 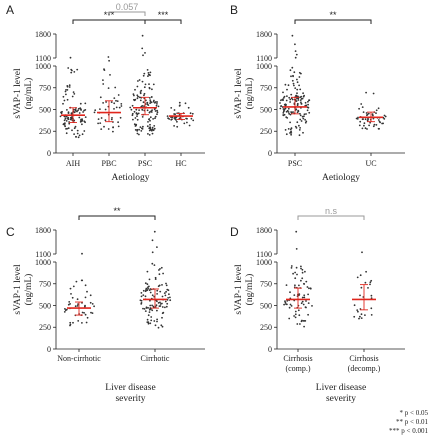 What do you see at coordinates (266, 284) in the screenshot?
I see `y-tick-label: 750` at bounding box center [266, 284].